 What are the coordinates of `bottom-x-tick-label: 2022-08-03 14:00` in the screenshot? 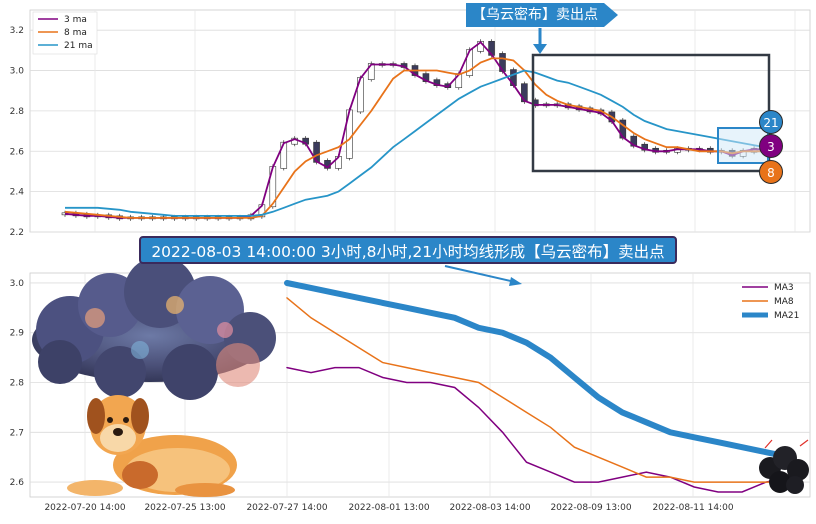 It's located at (489, 508).